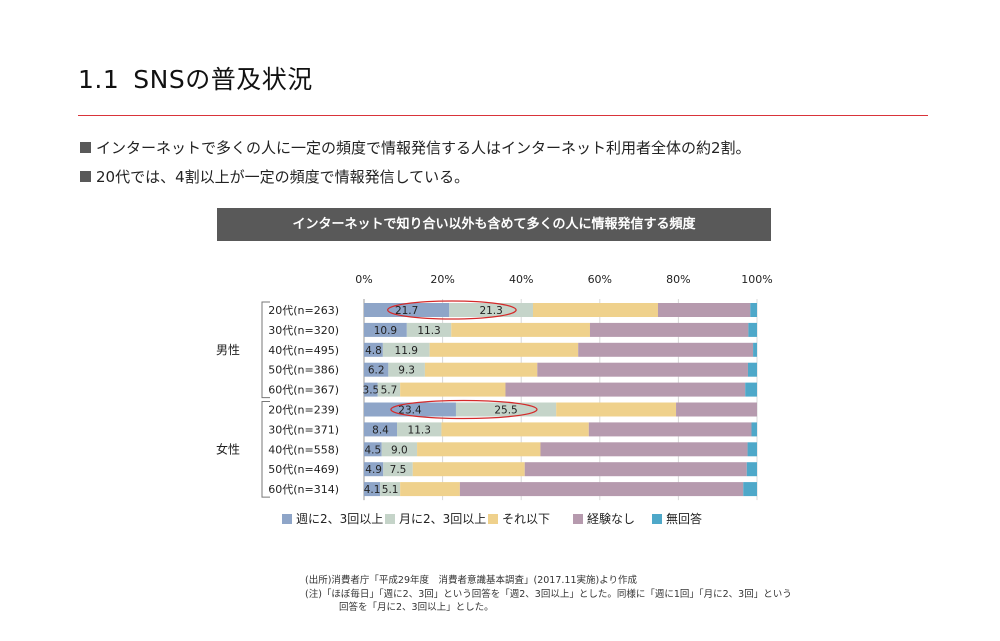 The image size is (1000, 641). I want to click on data-label: 4.5, so click(372, 450).